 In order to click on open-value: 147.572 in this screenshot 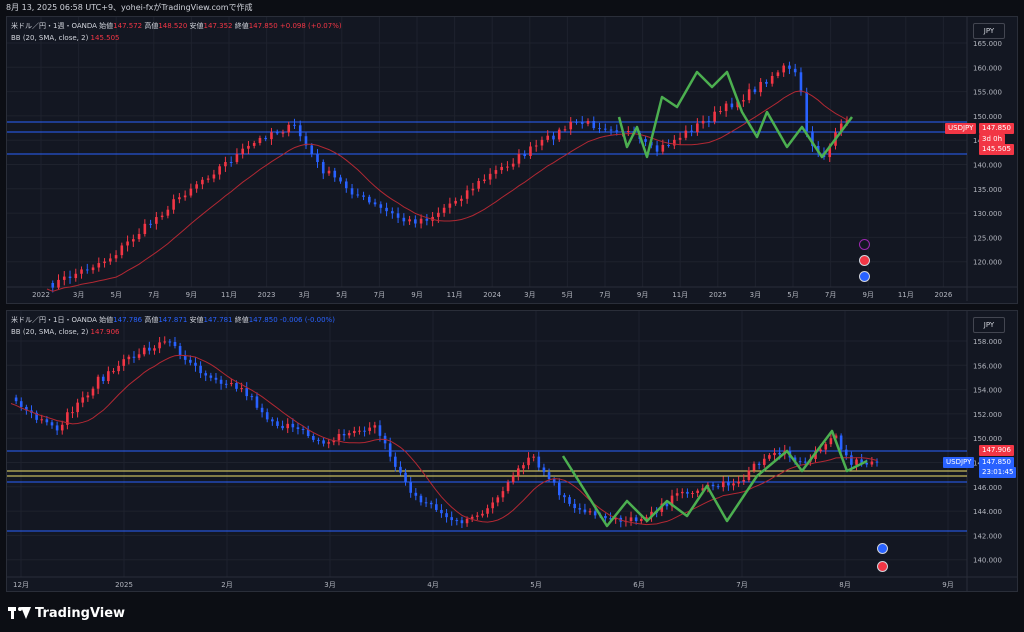, I will do `click(128, 26)`.